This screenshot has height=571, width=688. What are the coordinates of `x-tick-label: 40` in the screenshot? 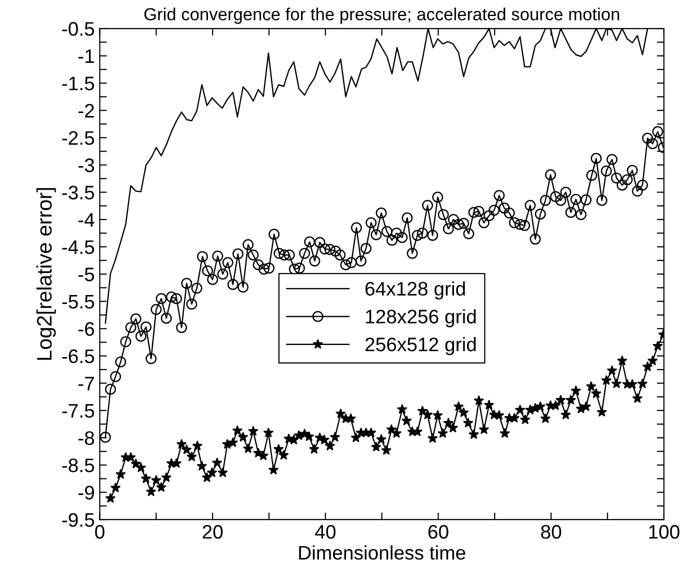 It's located at (325, 531).